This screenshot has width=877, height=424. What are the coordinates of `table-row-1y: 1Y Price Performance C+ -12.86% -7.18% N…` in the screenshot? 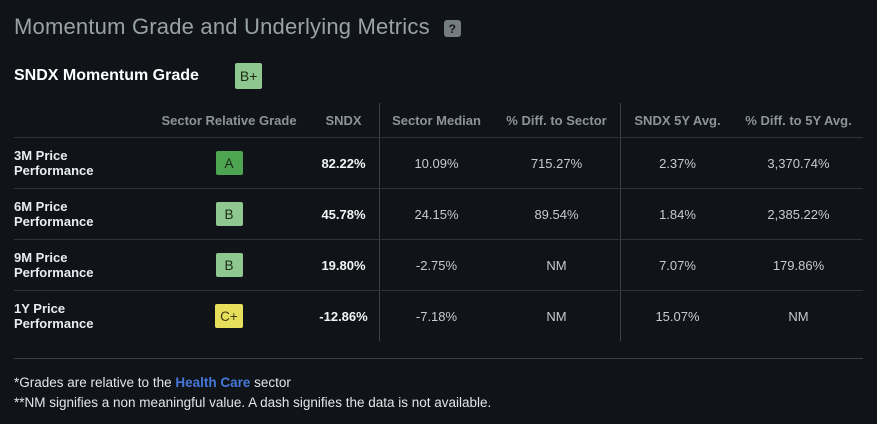 It's located at (438, 316).